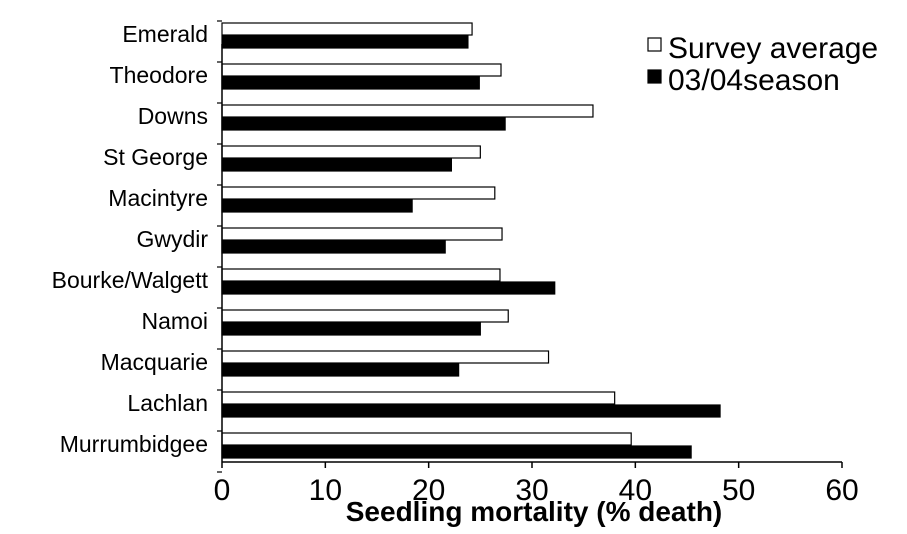  What do you see at coordinates (471, 411) in the screenshot?
I see `bar-season-lachlan` at bounding box center [471, 411].